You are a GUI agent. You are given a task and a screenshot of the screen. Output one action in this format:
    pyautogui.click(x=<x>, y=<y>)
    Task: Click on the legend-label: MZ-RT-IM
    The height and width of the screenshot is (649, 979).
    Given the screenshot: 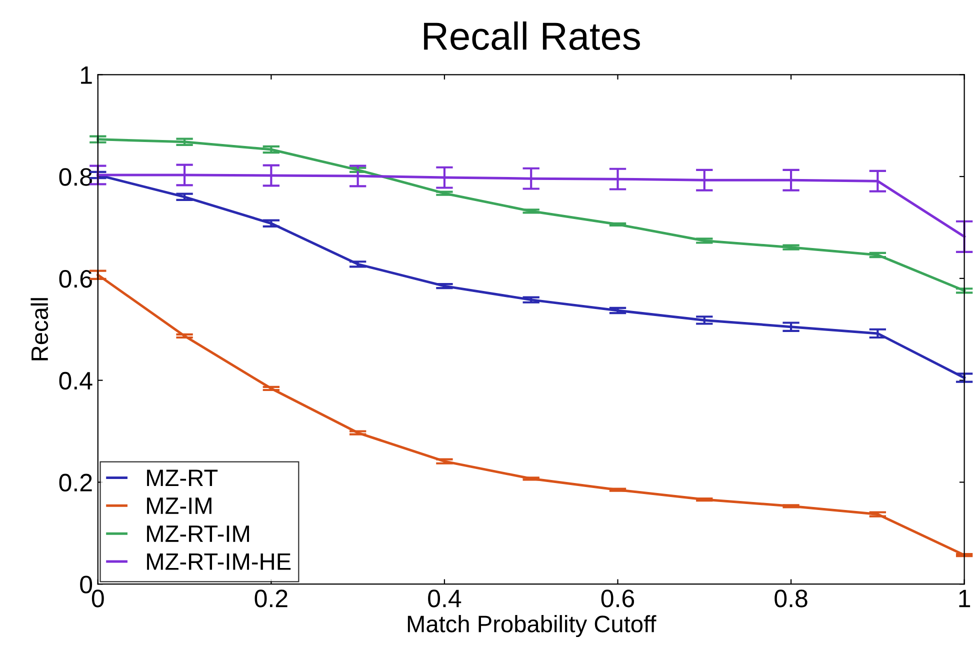 What is the action you would take?
    pyautogui.click(x=198, y=534)
    